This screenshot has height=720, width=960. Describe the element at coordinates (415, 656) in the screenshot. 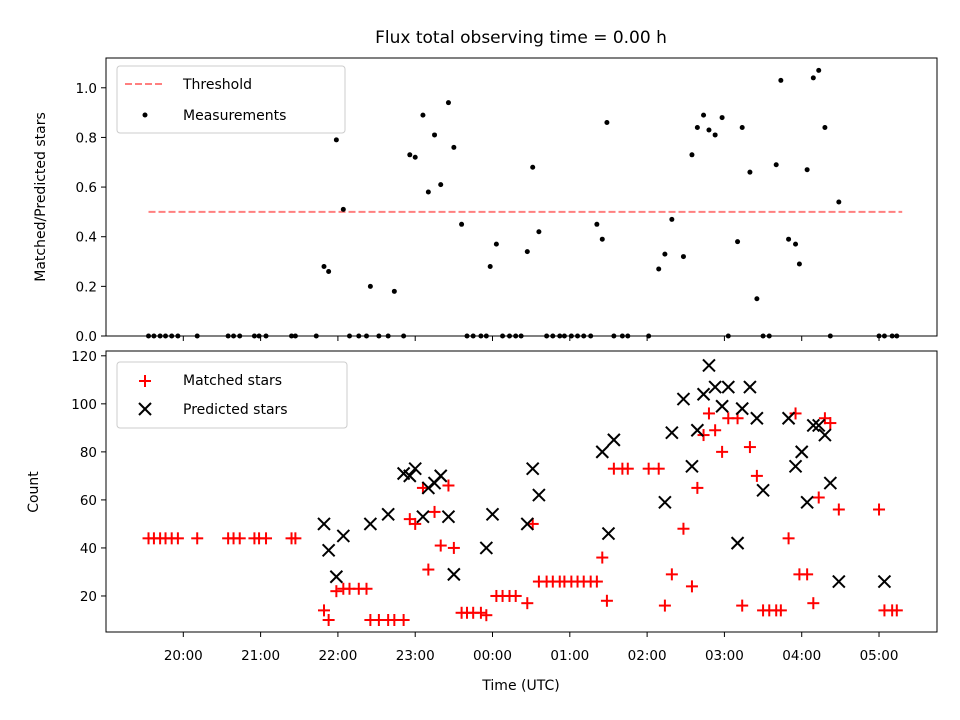

I see `x-tick-label: 23:00` at that location.